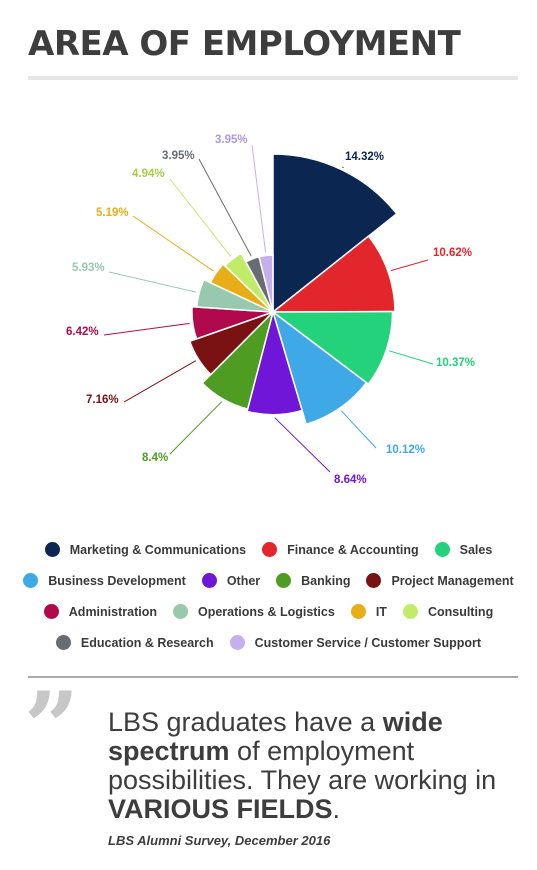 The width and height of the screenshot is (537, 870). What do you see at coordinates (220, 809) in the screenshot?
I see `quote-emphasis: VARIOUS FIELDS` at bounding box center [220, 809].